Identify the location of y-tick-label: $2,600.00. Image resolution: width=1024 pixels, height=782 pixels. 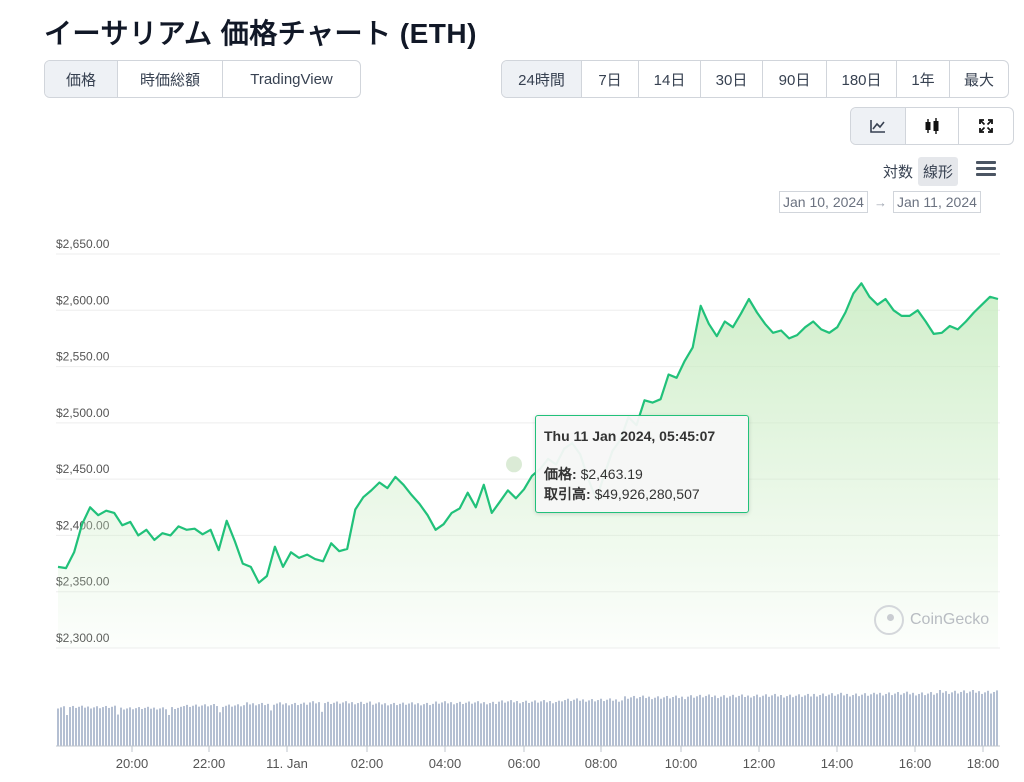
(83, 300).